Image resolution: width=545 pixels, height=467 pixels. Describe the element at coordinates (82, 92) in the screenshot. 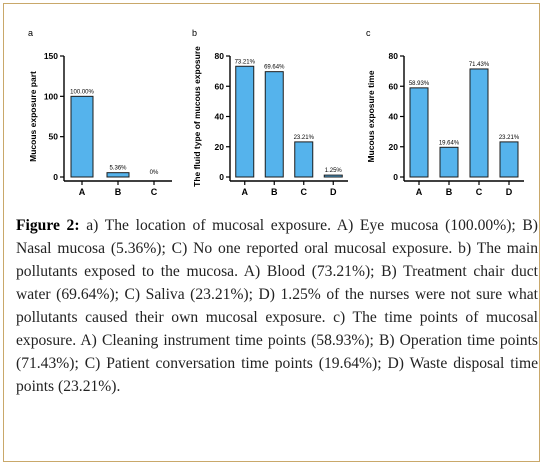

I see `data-label: 100.00%` at that location.